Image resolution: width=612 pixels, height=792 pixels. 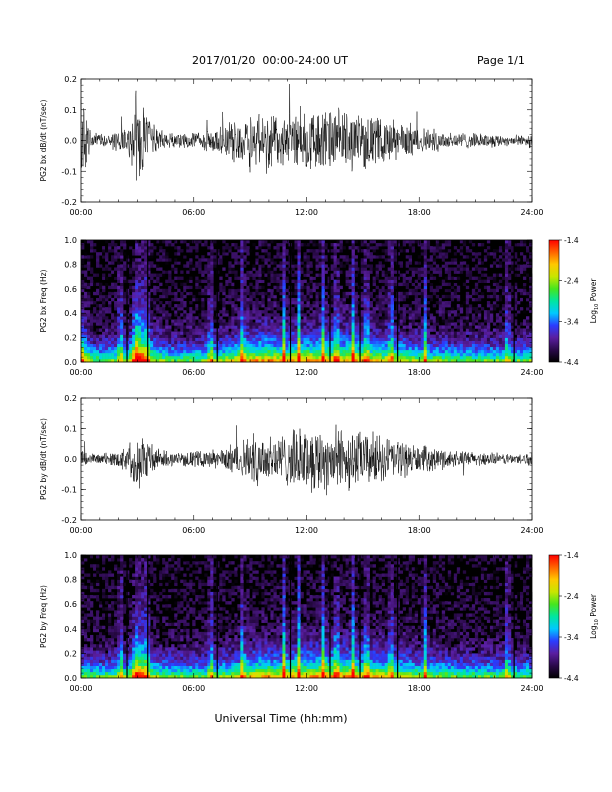 I want to click on bx-spectrogram-cells, so click(x=307, y=301).